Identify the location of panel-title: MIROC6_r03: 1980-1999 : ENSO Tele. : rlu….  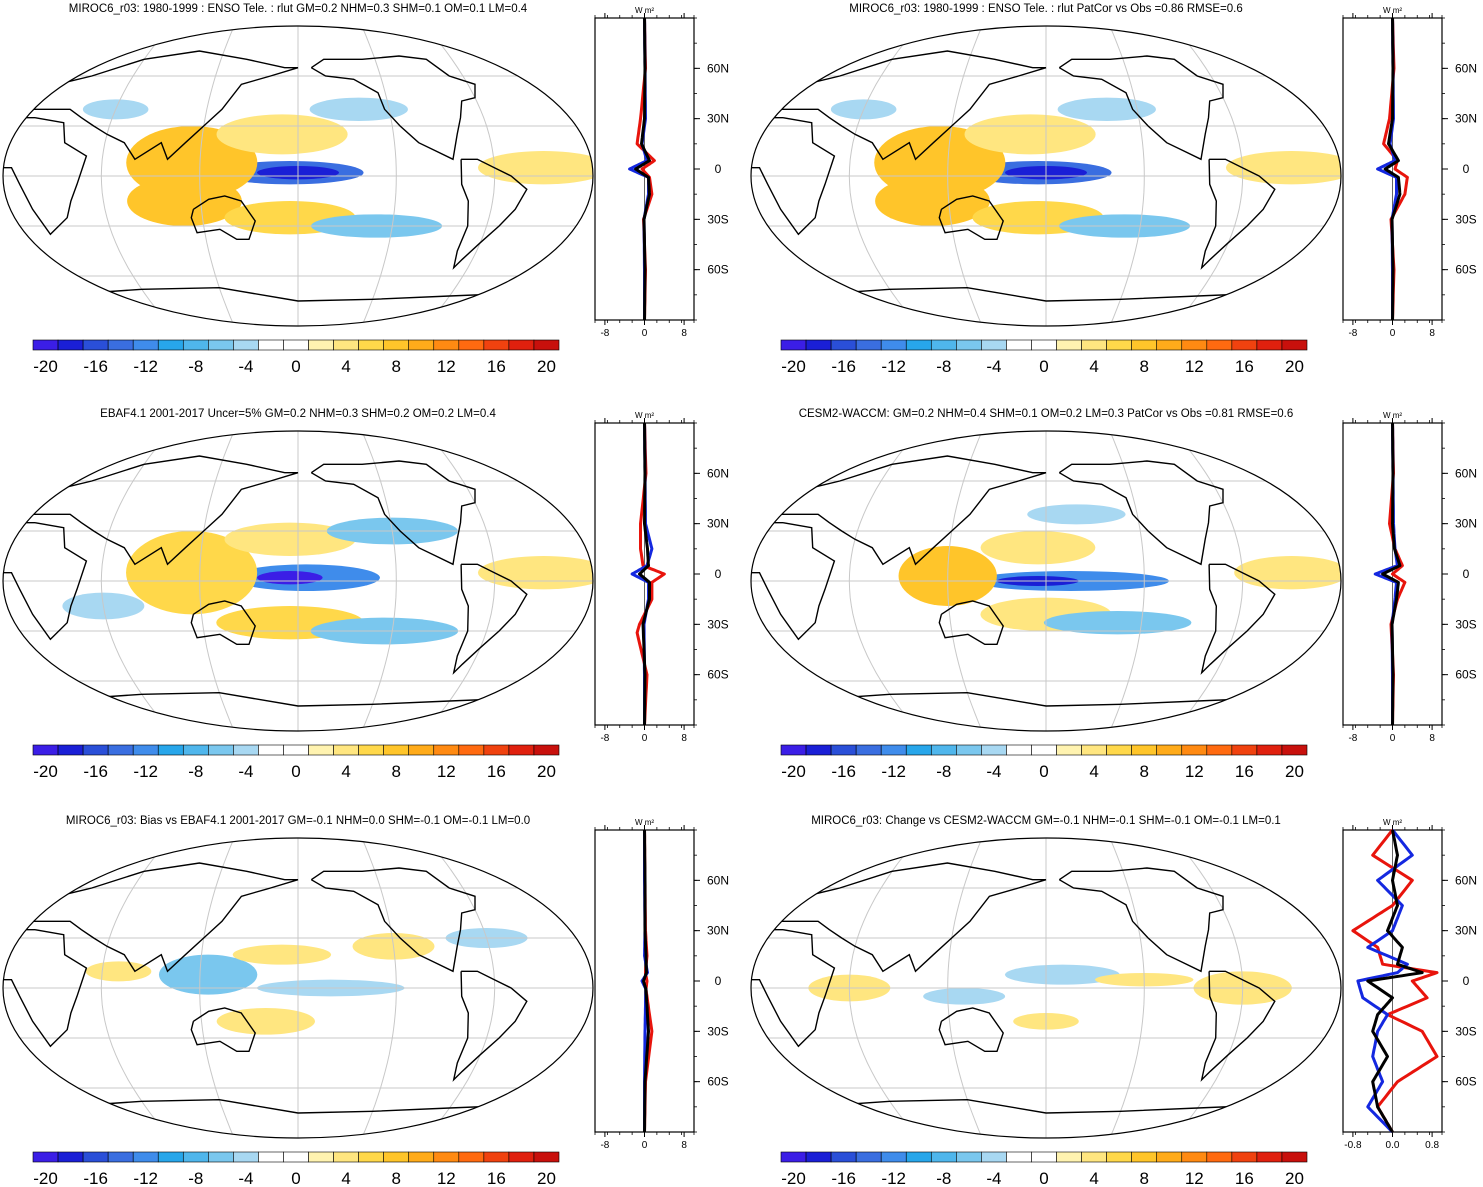
(1046, 9).